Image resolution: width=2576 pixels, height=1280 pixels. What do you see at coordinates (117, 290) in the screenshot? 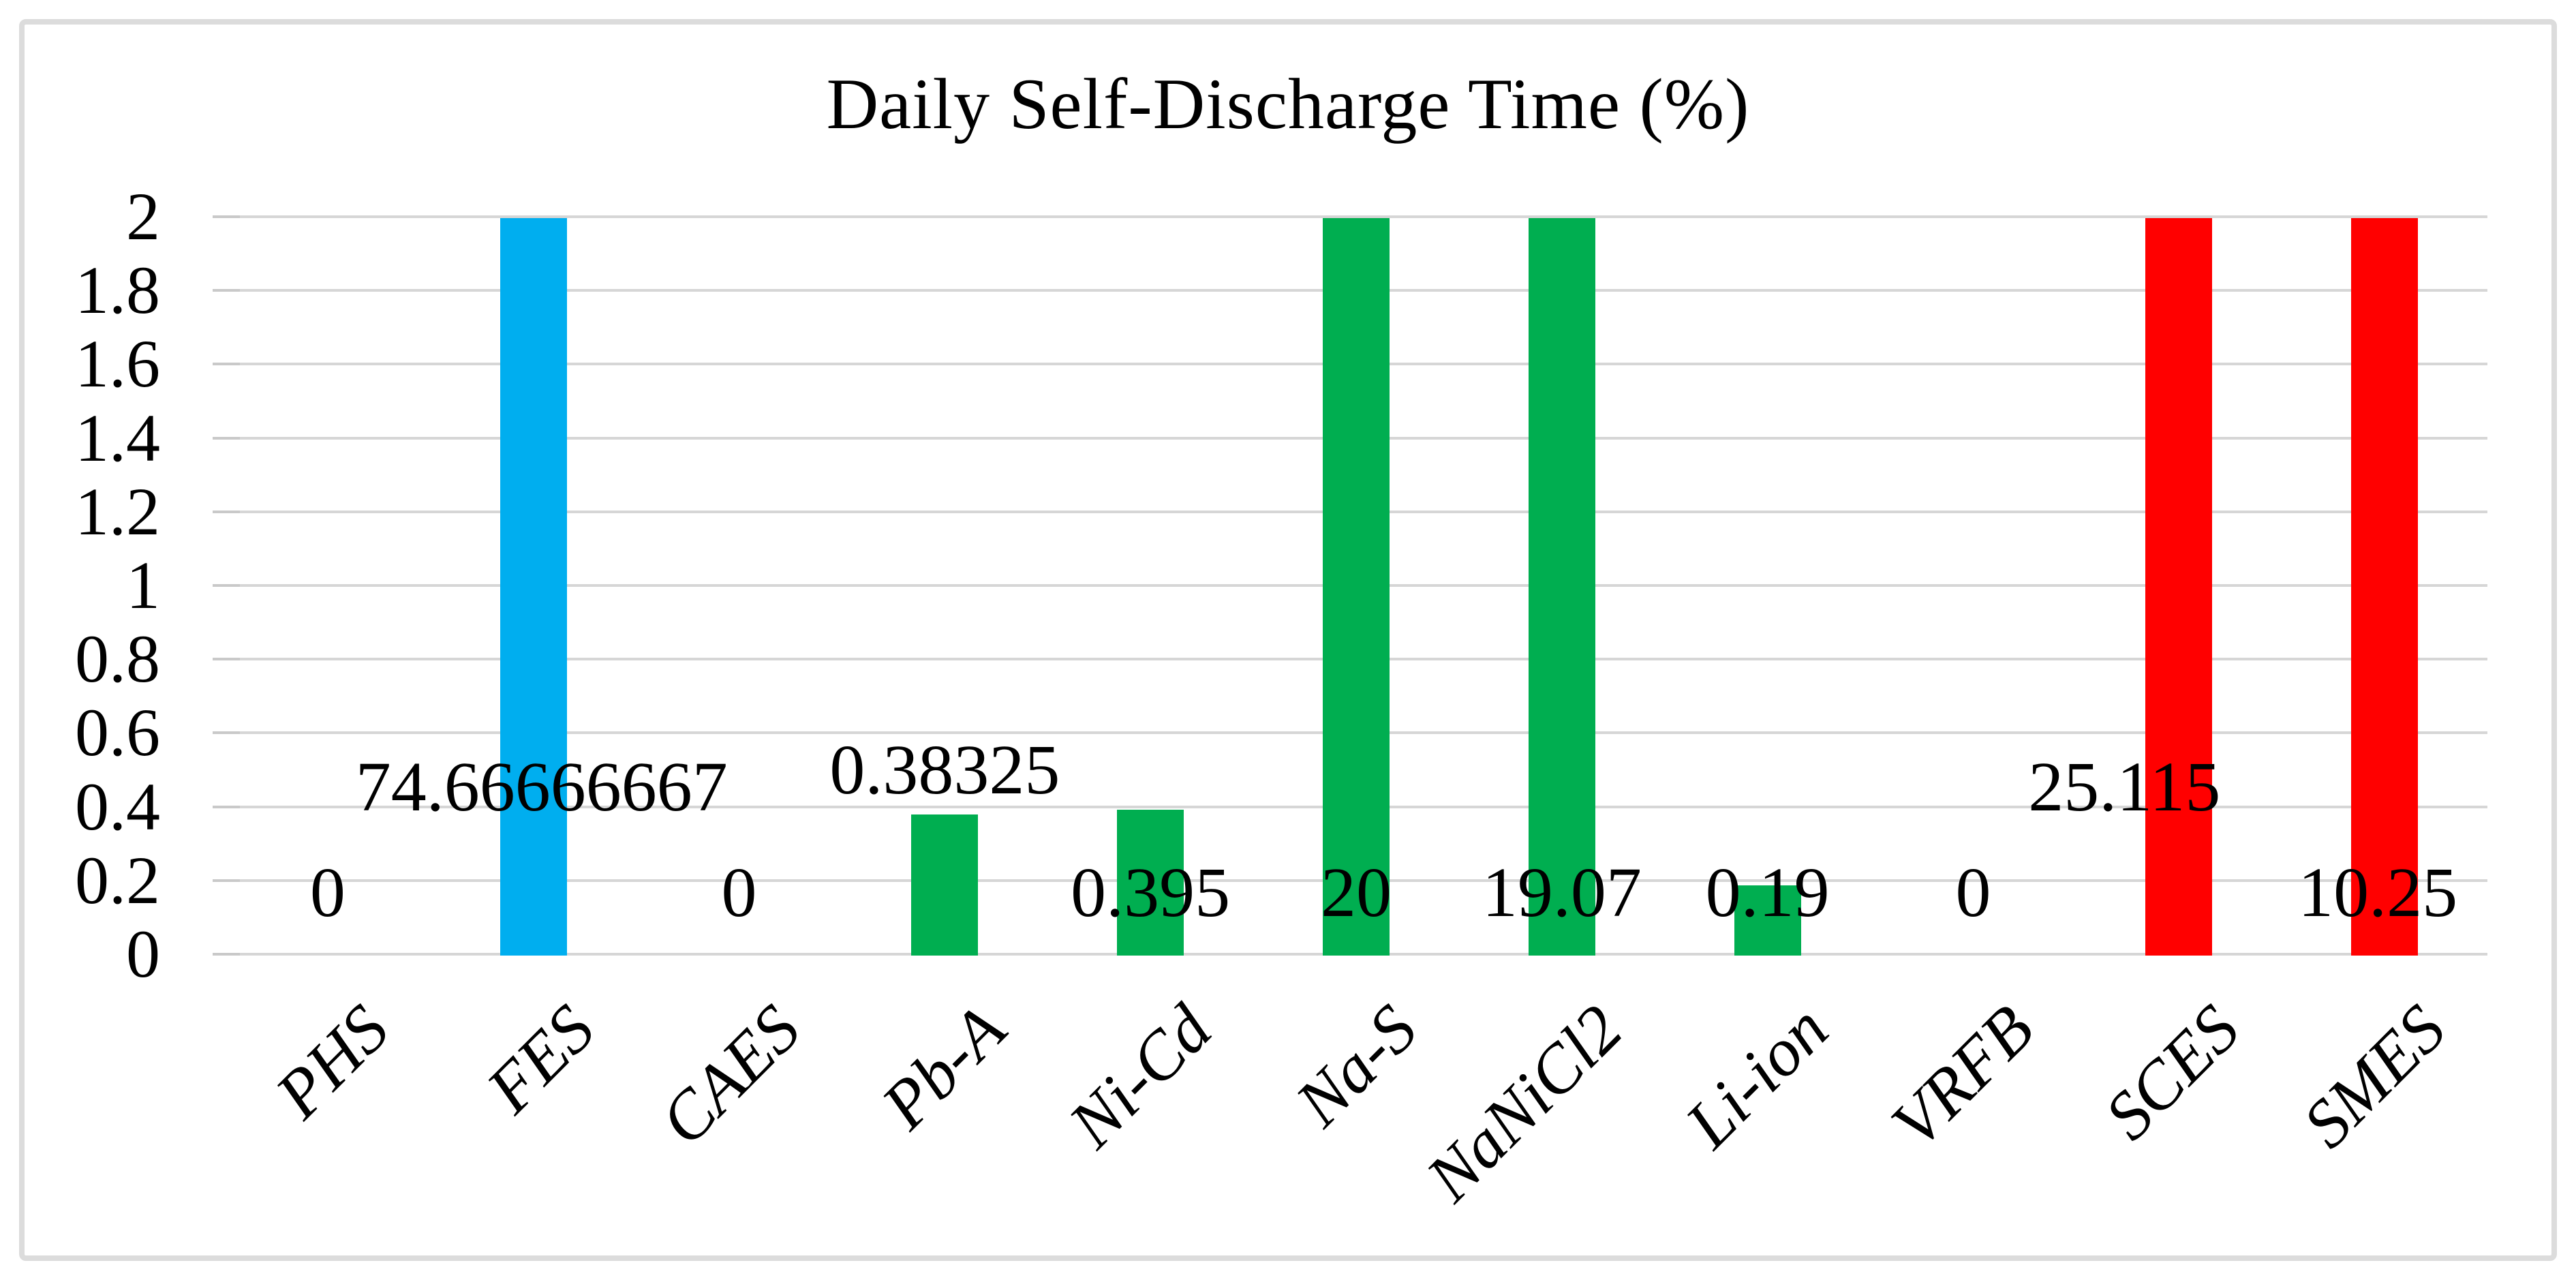
I see `y-tick-label-1.8: 1.8` at bounding box center [117, 290].